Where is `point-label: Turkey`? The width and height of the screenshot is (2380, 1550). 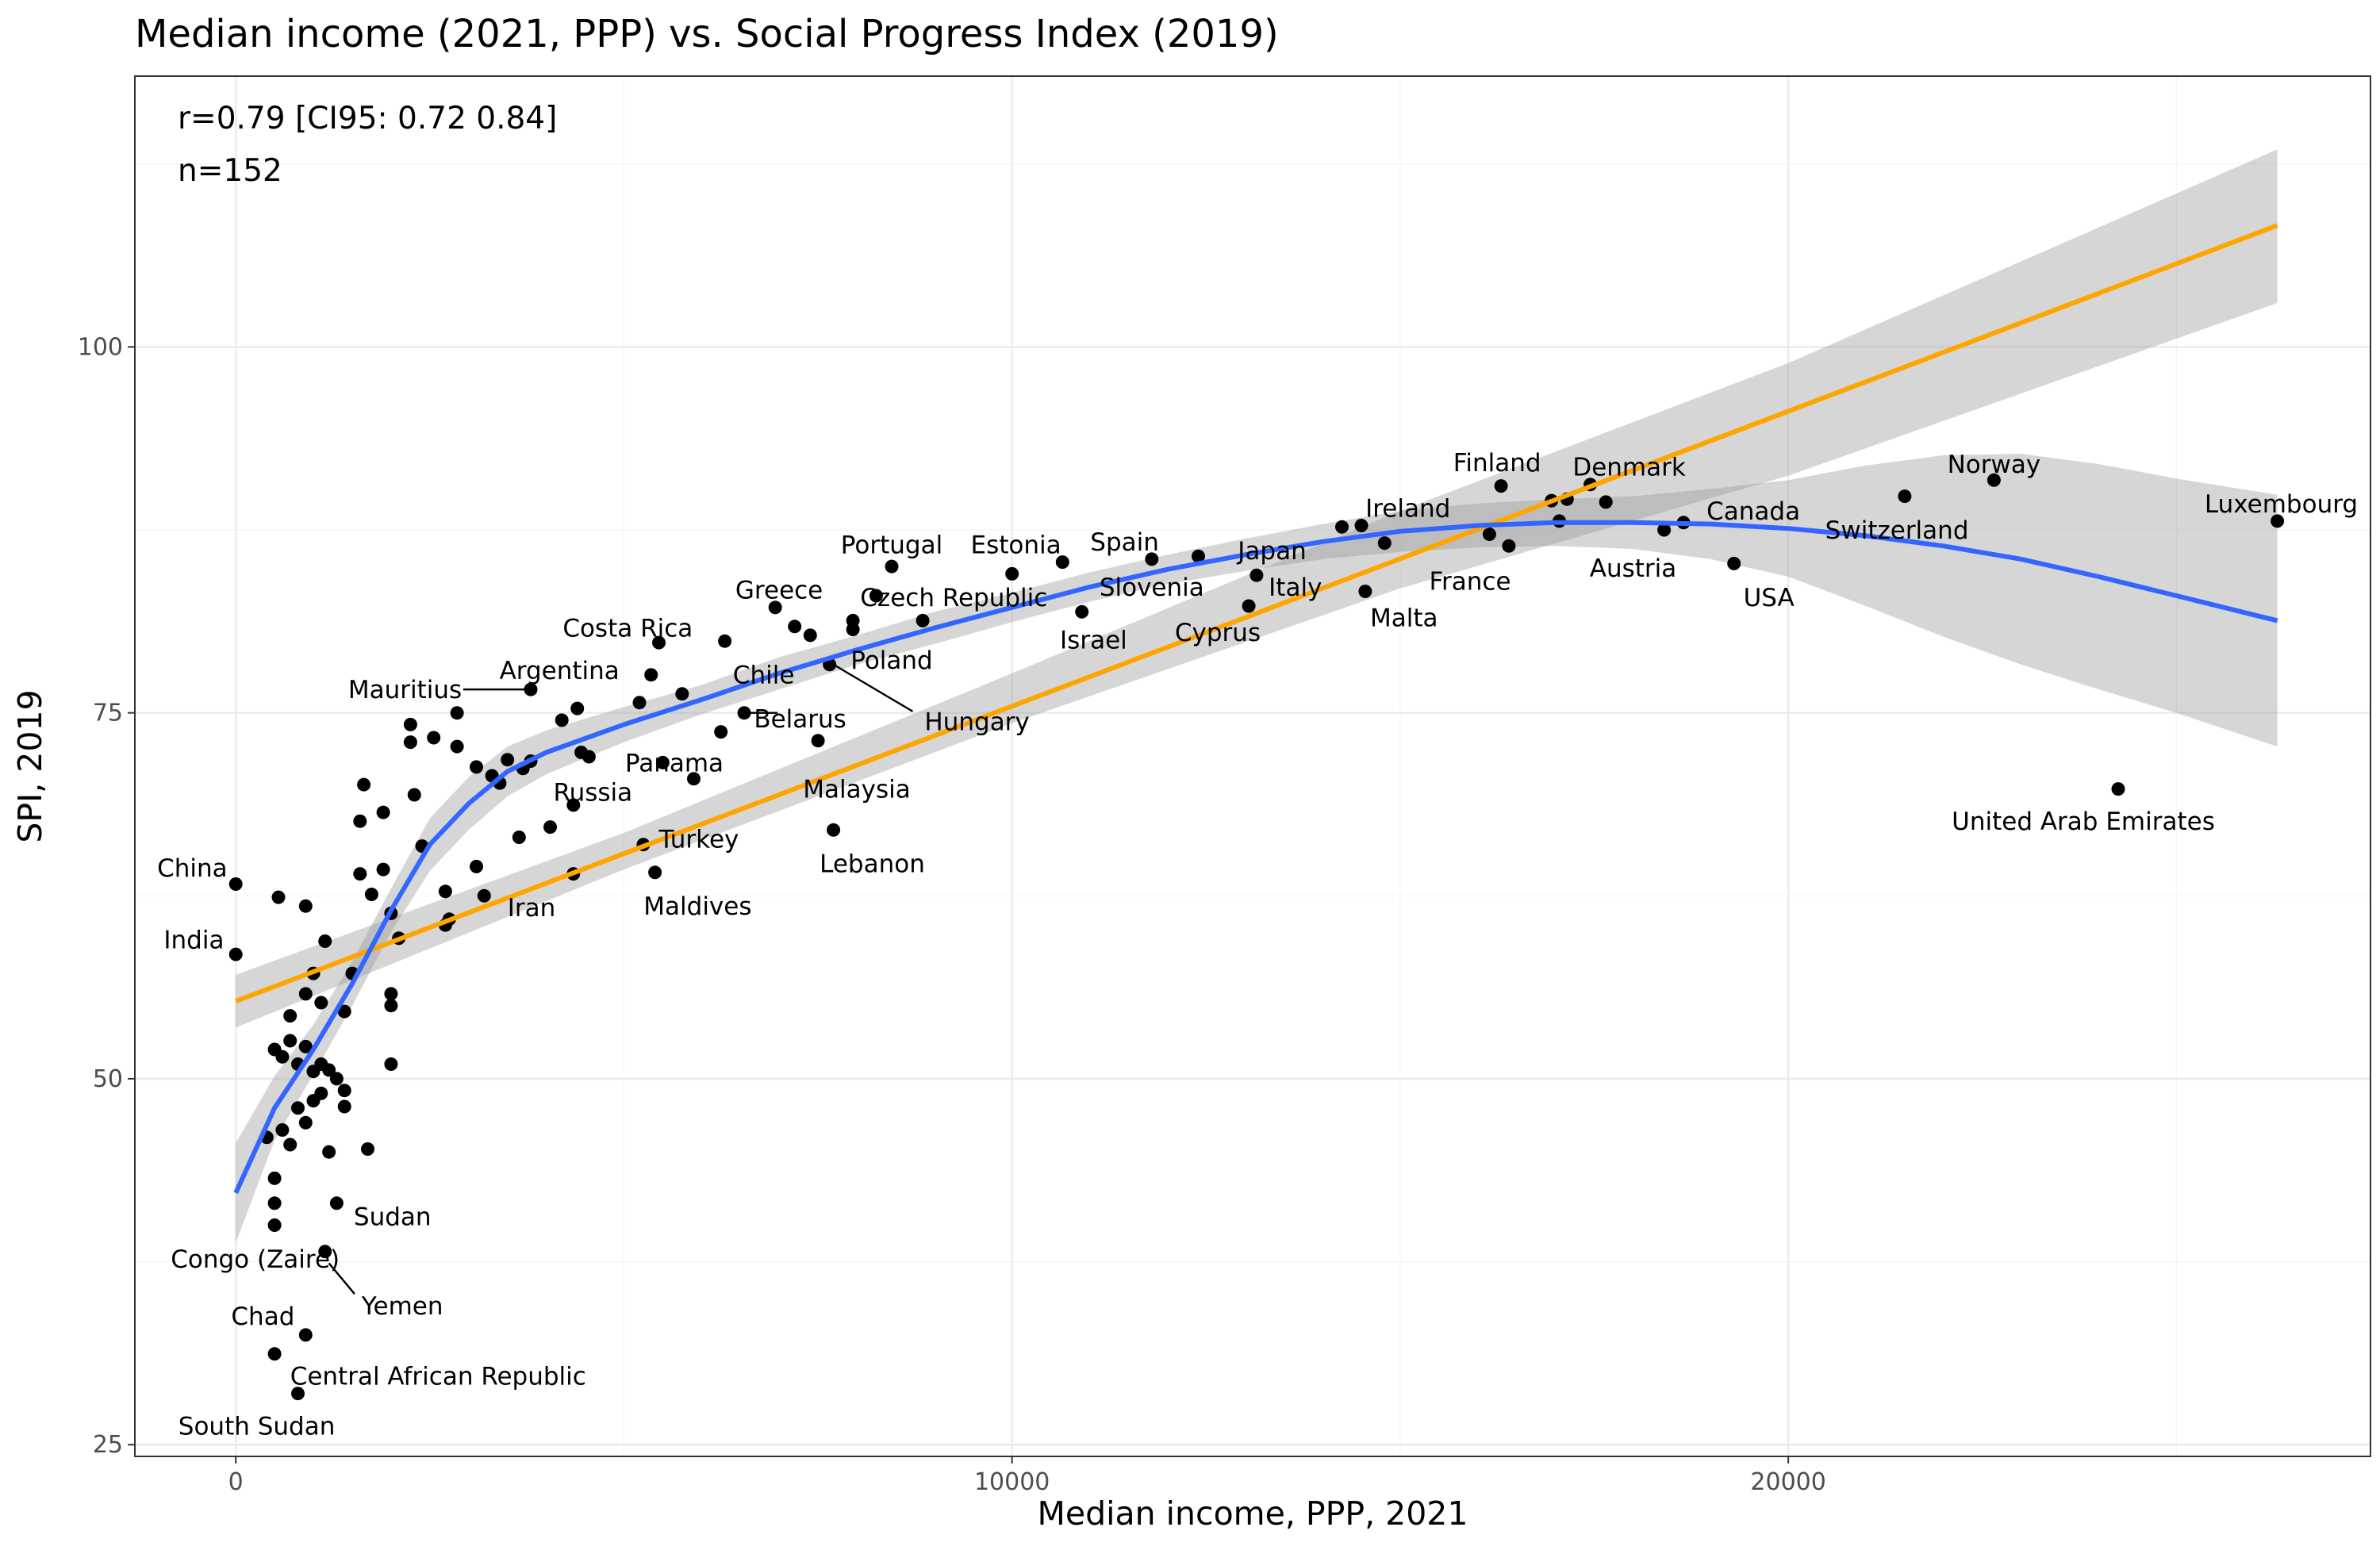 point-label: Turkey is located at coordinates (698, 840).